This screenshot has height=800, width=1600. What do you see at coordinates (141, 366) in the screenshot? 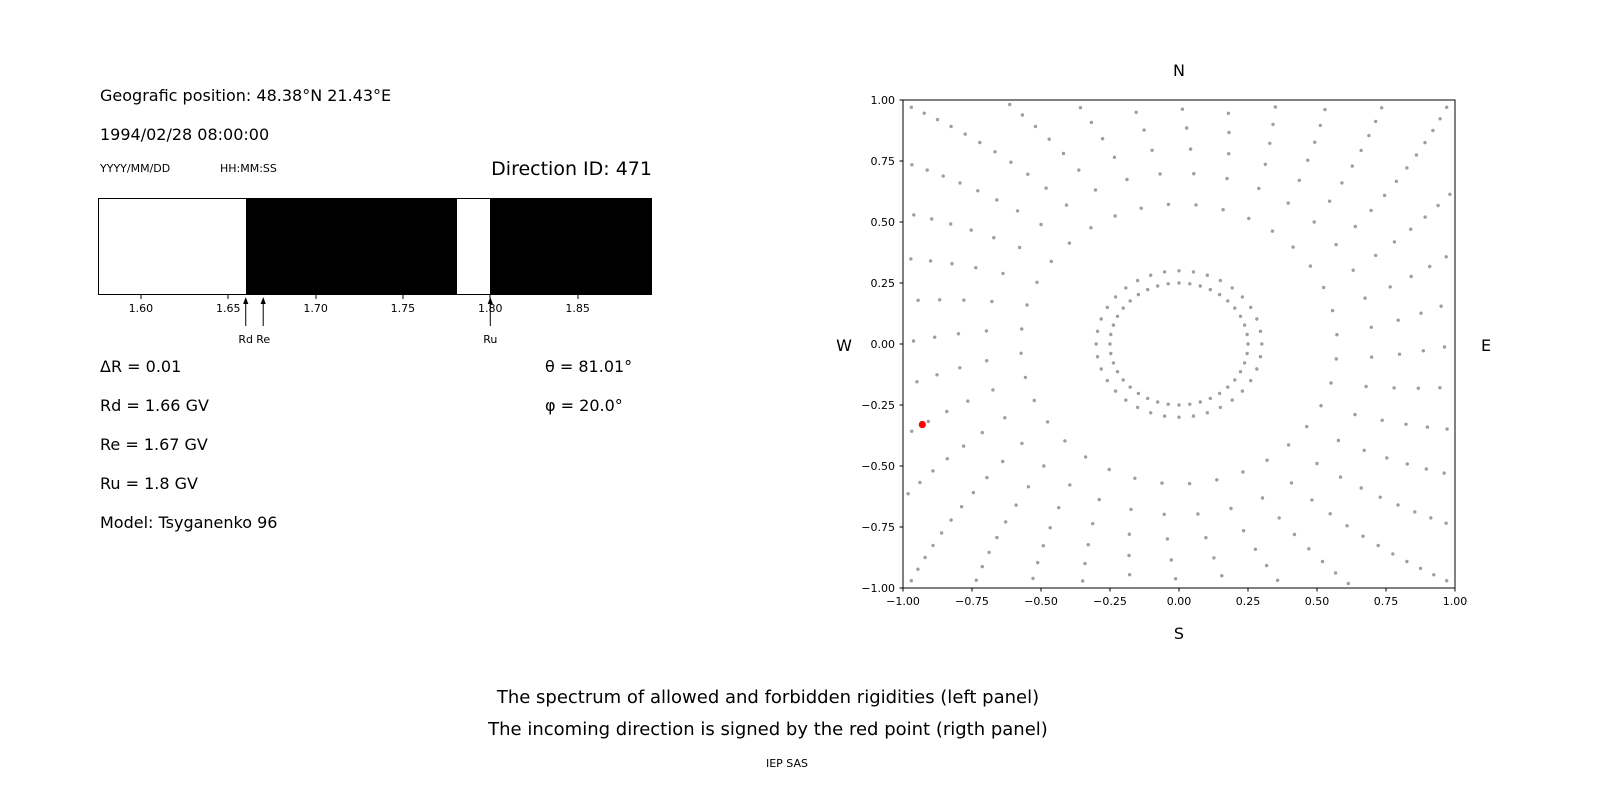
I see `delta-r-value: ΔR = 0.01` at bounding box center [141, 366].